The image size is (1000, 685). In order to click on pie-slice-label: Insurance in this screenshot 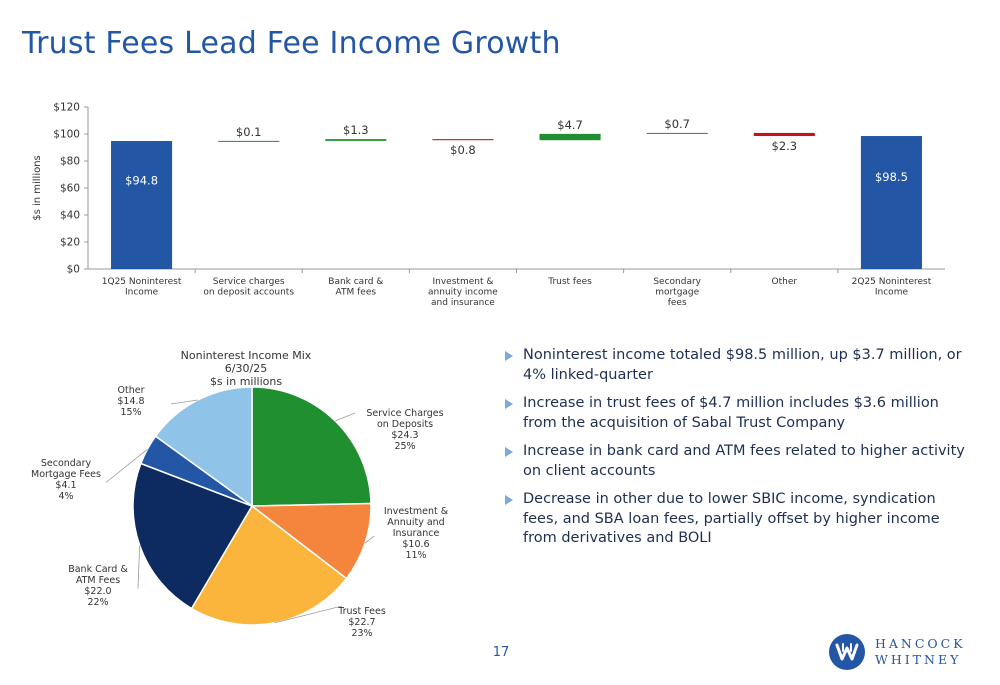, I will do `click(416, 533)`.